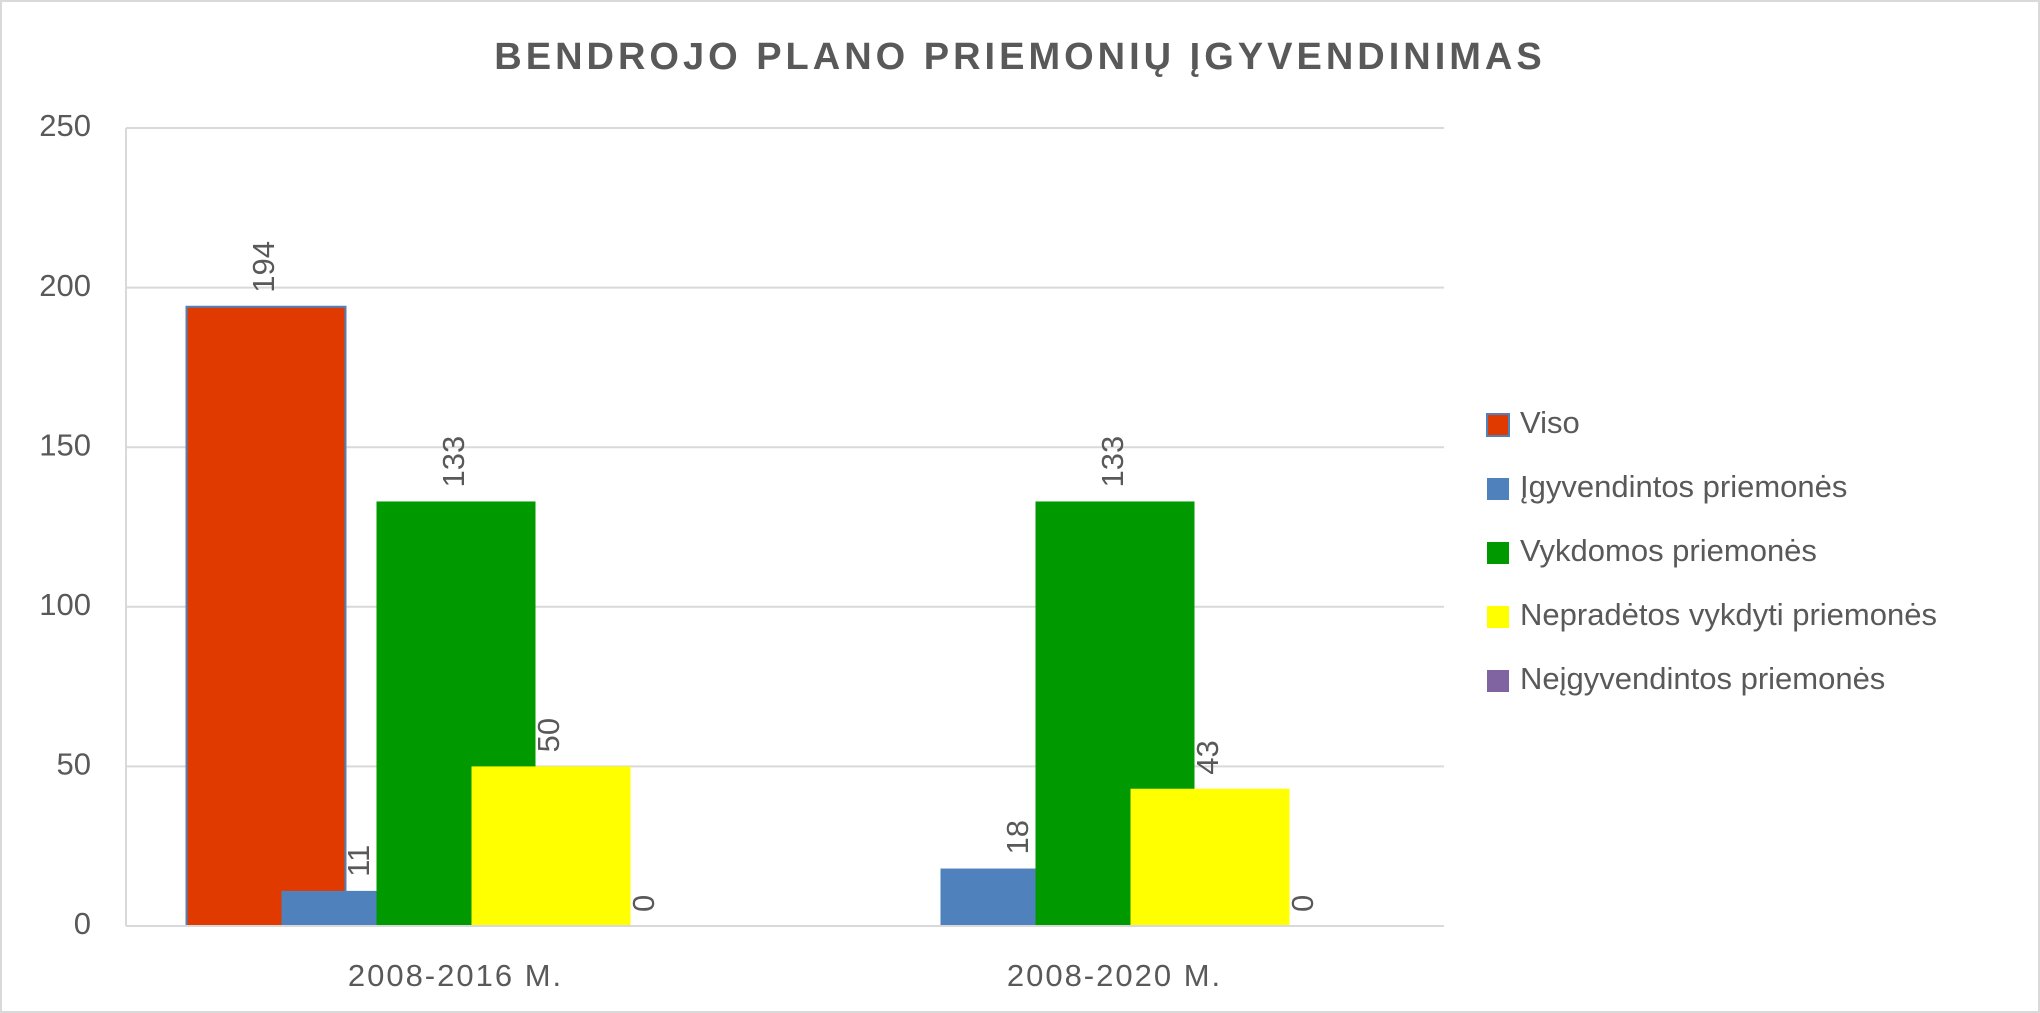 This screenshot has width=2040, height=1013. I want to click on y-tick-label: 250, so click(65, 125).